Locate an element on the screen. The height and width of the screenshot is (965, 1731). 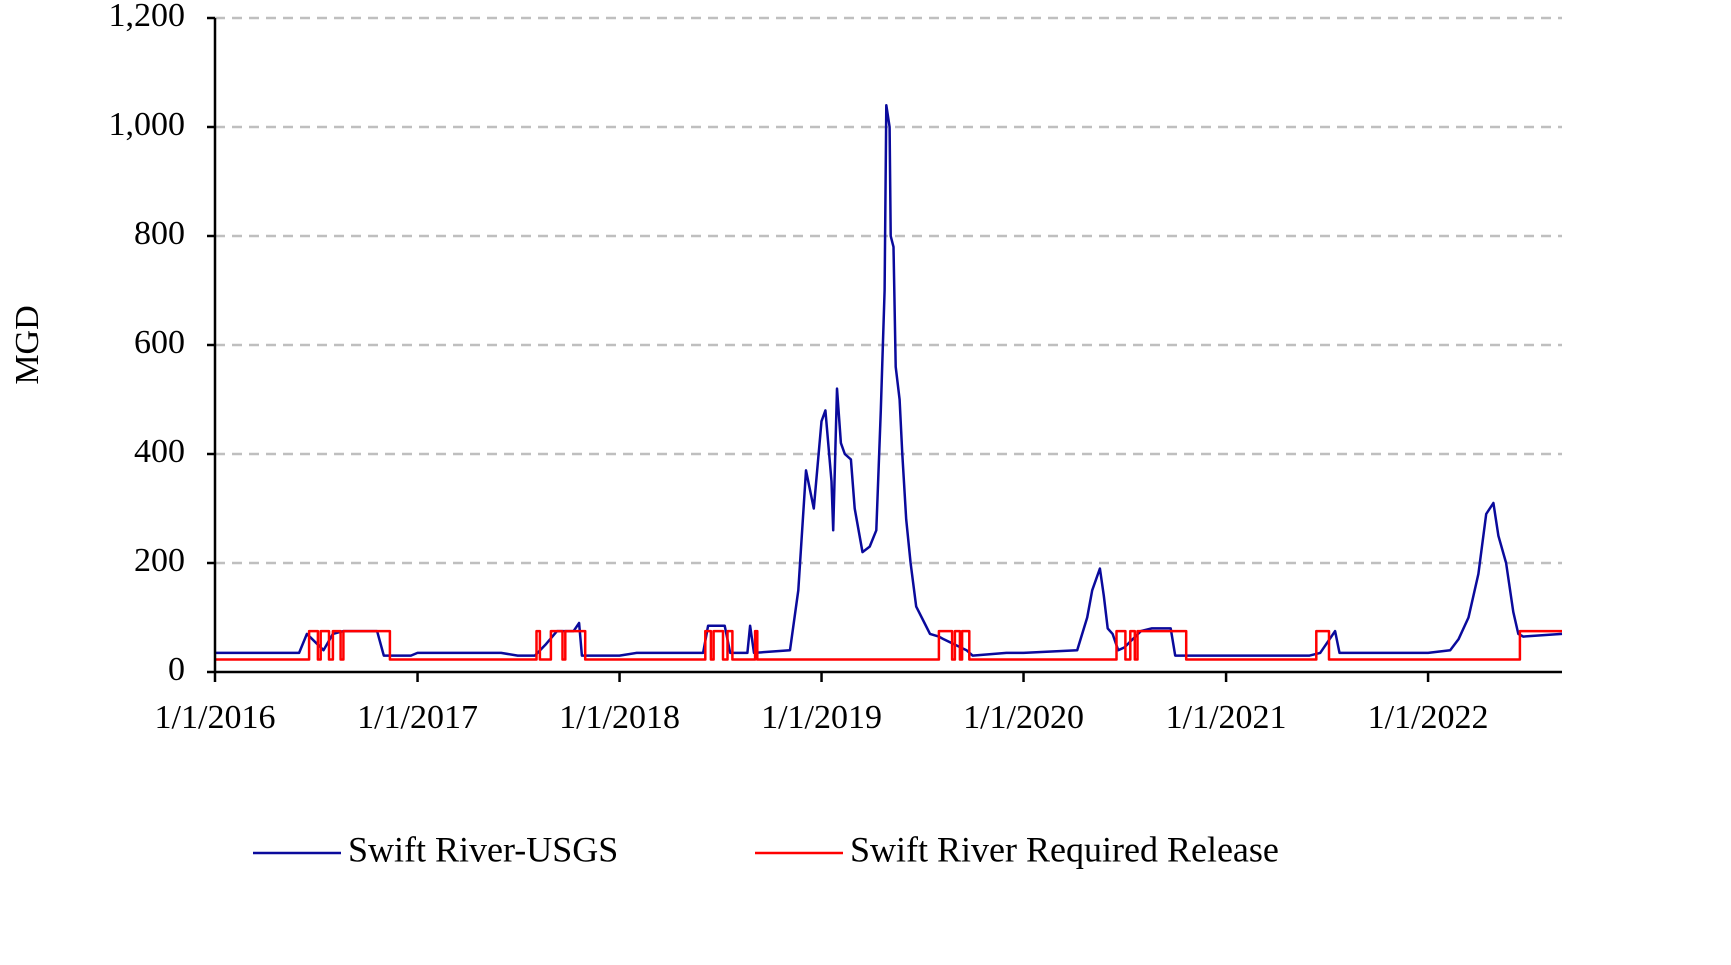
y-tick-label: 0 is located at coordinates (176, 669).